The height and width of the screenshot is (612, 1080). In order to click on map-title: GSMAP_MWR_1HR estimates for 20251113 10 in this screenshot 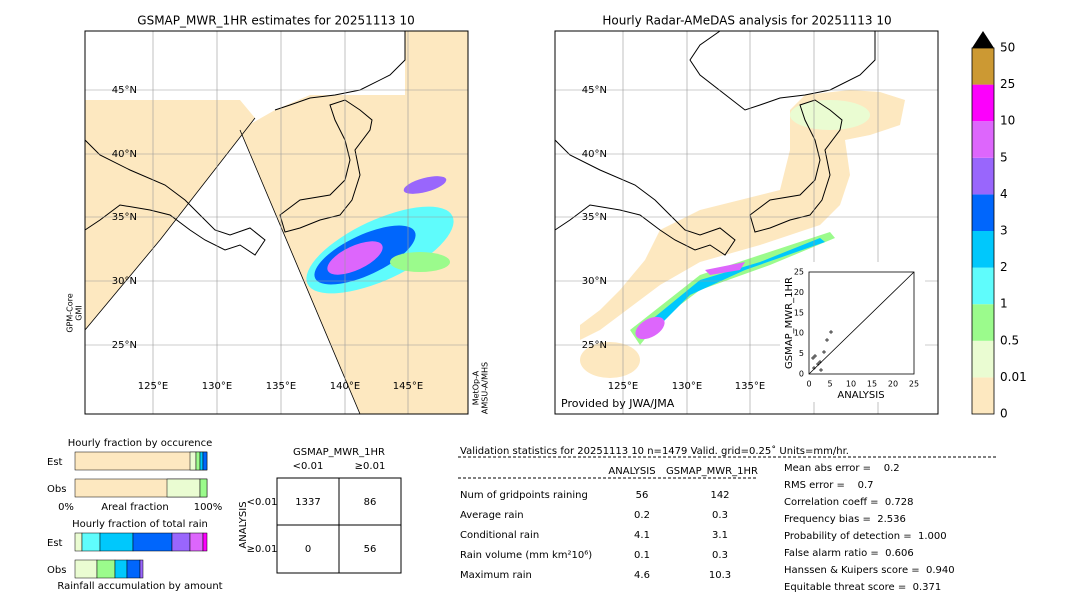, I will do `click(275, 21)`.